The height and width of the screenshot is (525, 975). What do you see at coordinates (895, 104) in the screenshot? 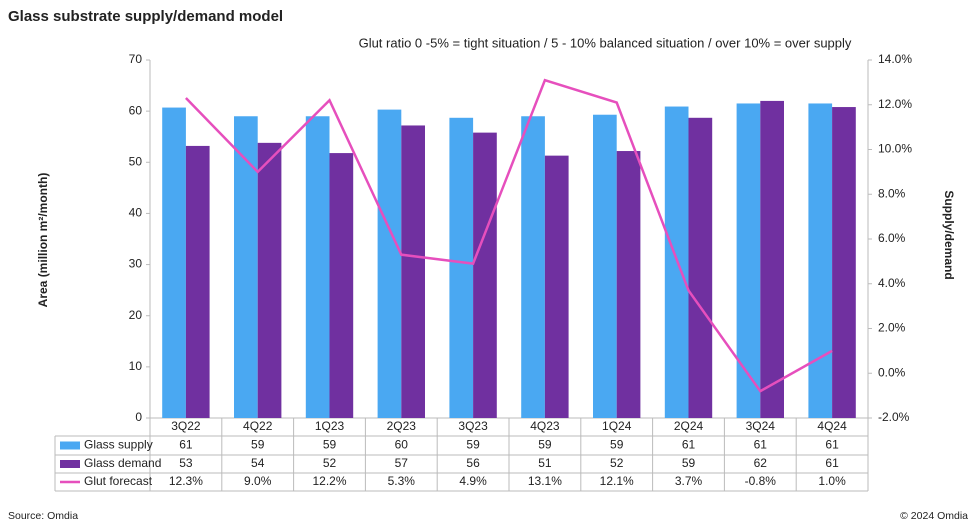
I see `y2-tick-label: 12.0%` at bounding box center [895, 104].